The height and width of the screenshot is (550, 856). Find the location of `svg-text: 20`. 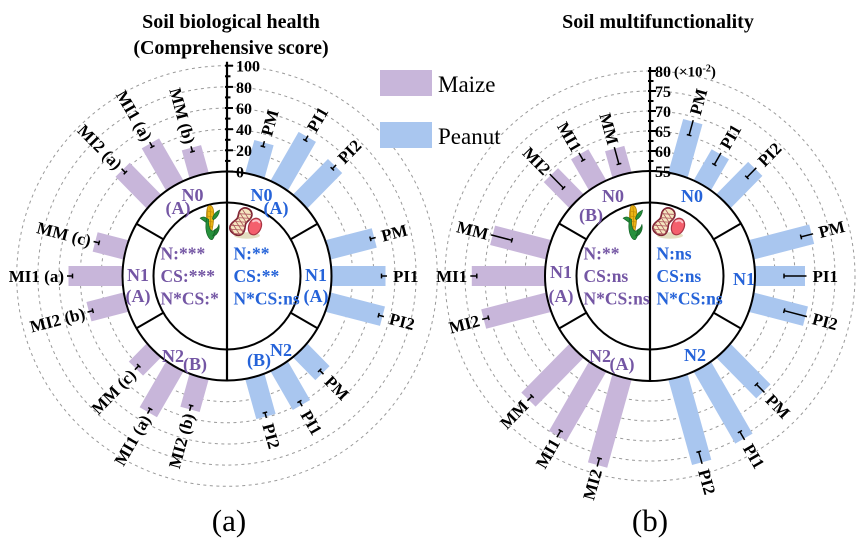

svg-text: 20 is located at coordinates (244, 151).